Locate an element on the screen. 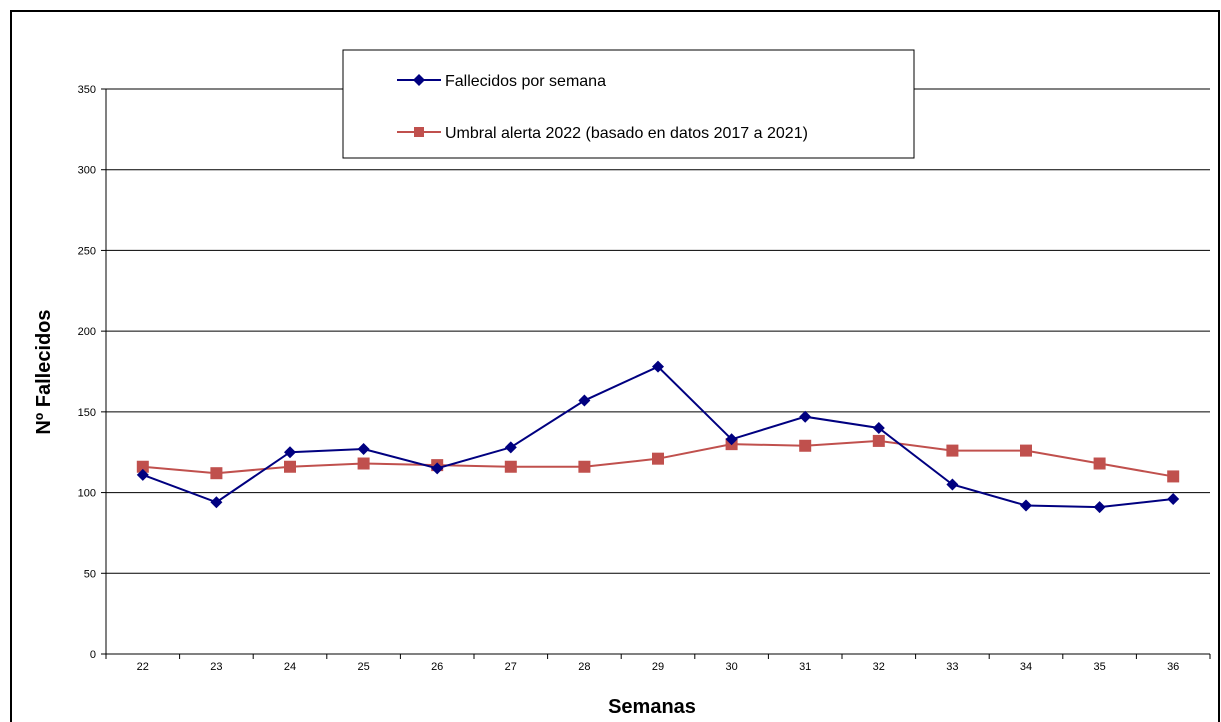 This screenshot has height=722, width=1221. x-tick-label: 31 is located at coordinates (805, 667).